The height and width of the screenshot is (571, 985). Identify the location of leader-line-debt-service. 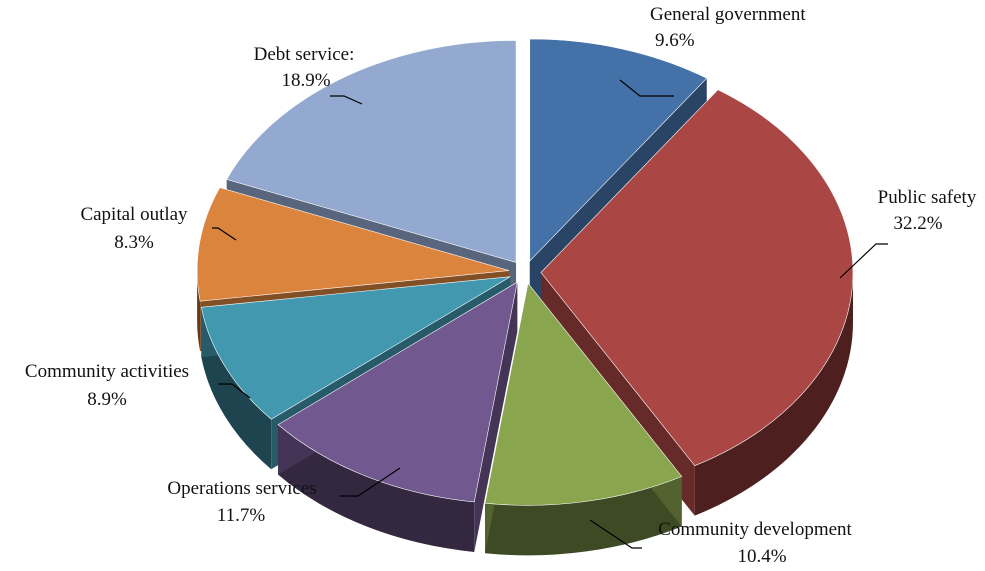
(346, 100).